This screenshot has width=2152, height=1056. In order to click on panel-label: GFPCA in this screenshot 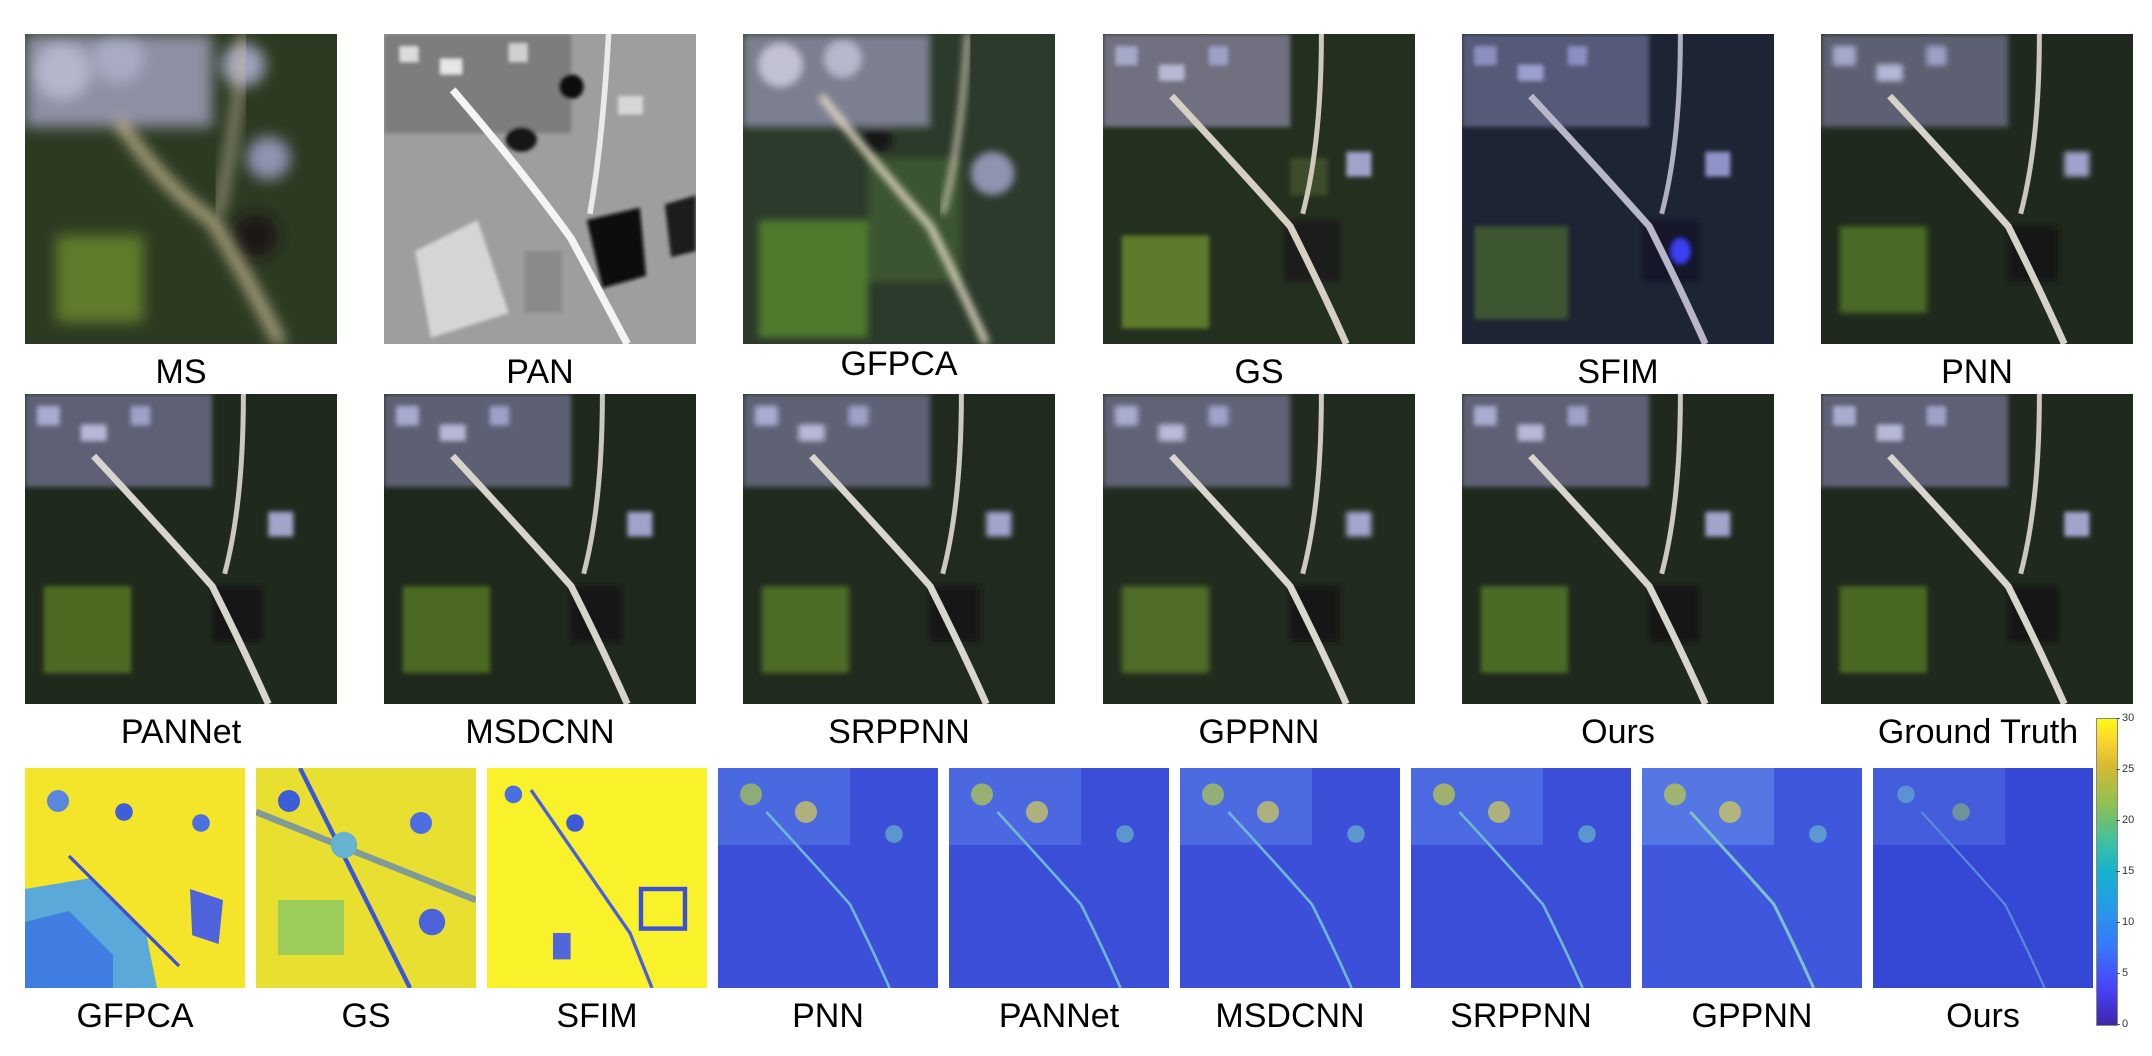, I will do `click(899, 364)`.